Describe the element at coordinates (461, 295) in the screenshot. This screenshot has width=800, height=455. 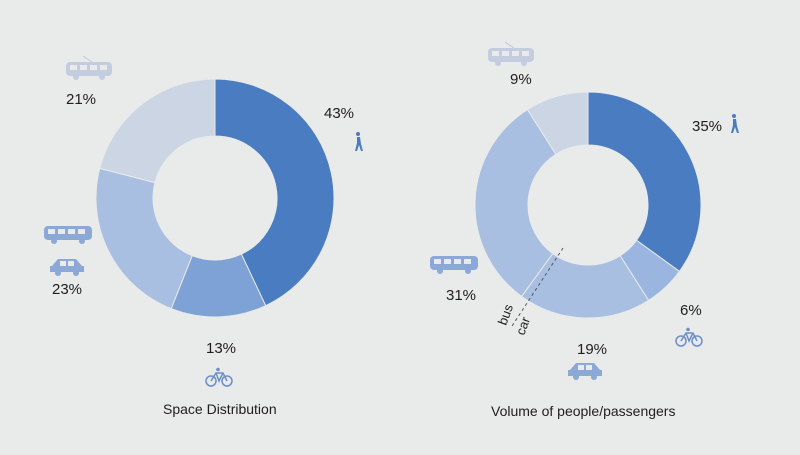
I see `slice-label-bus-2: 31%` at that location.